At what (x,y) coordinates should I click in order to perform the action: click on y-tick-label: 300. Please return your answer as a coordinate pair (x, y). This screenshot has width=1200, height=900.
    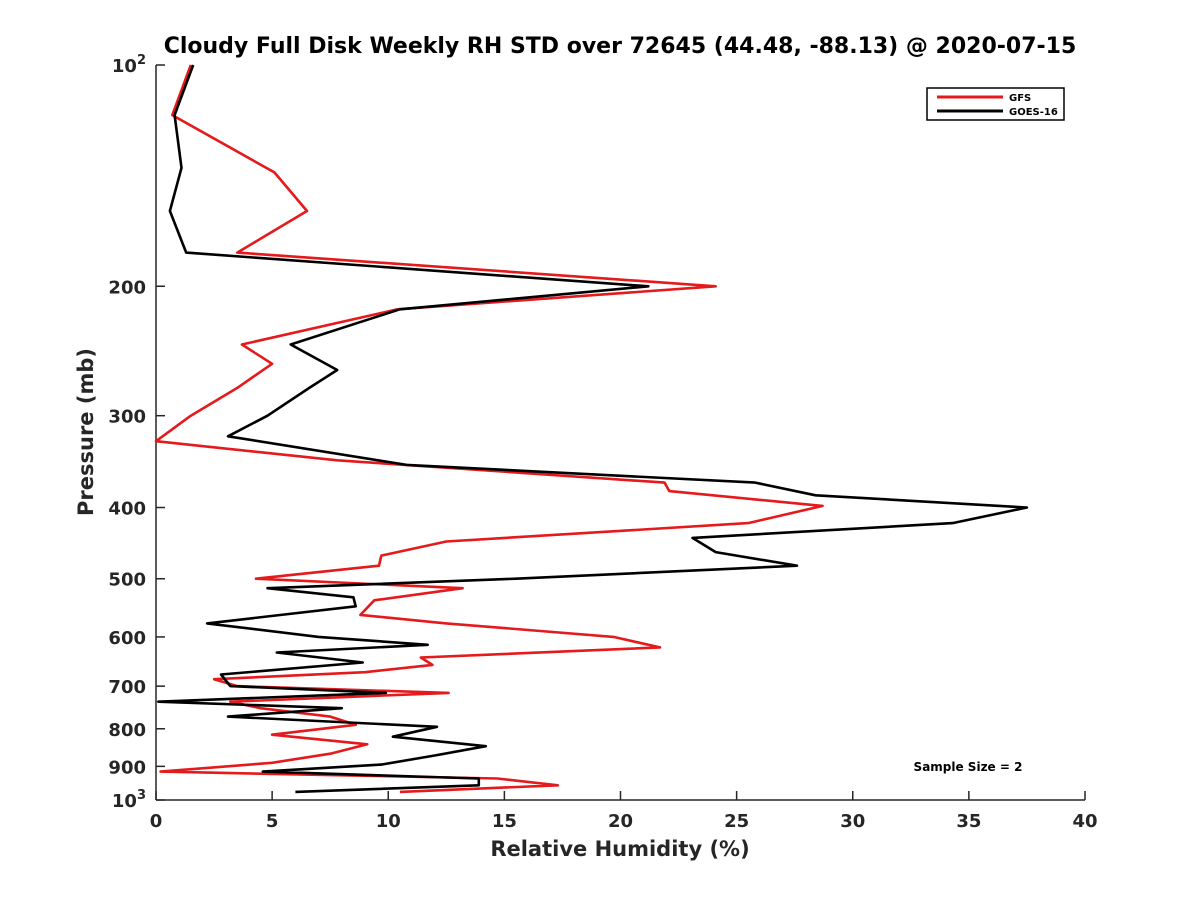
    Looking at the image, I should click on (127, 417).